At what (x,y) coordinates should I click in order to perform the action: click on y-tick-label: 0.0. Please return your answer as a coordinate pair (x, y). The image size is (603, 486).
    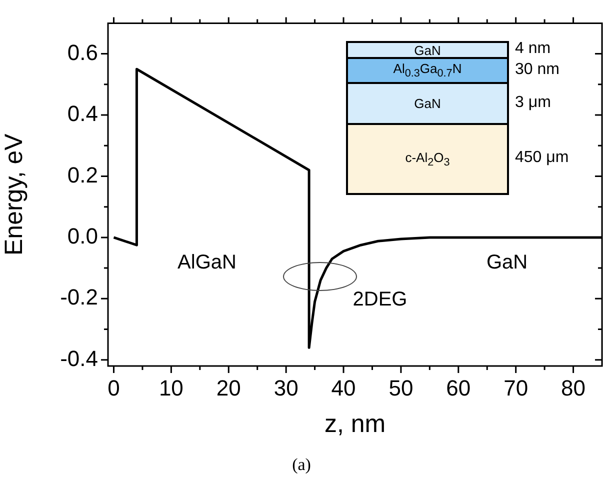
    Looking at the image, I should click on (82, 236).